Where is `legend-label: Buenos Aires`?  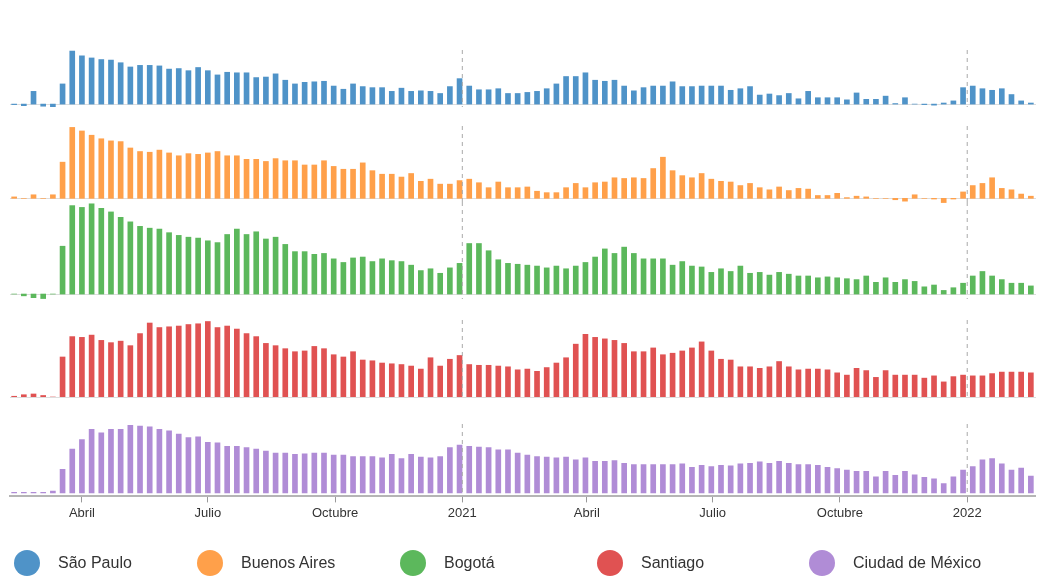
legend-label: Buenos Aires is located at coordinates (288, 563).